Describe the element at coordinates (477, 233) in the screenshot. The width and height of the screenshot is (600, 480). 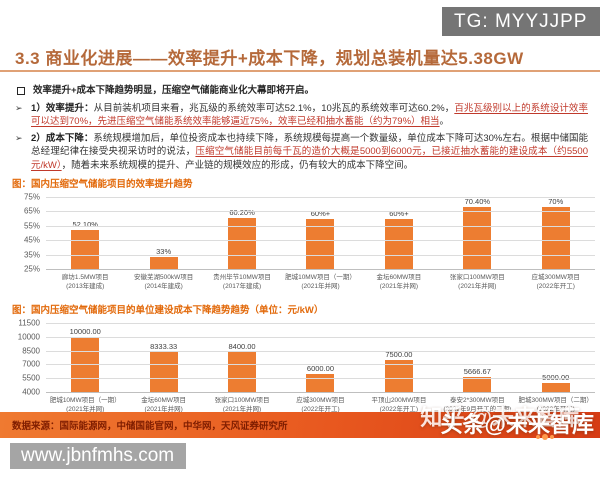
I see `bar-slot: 70.40%` at that location.